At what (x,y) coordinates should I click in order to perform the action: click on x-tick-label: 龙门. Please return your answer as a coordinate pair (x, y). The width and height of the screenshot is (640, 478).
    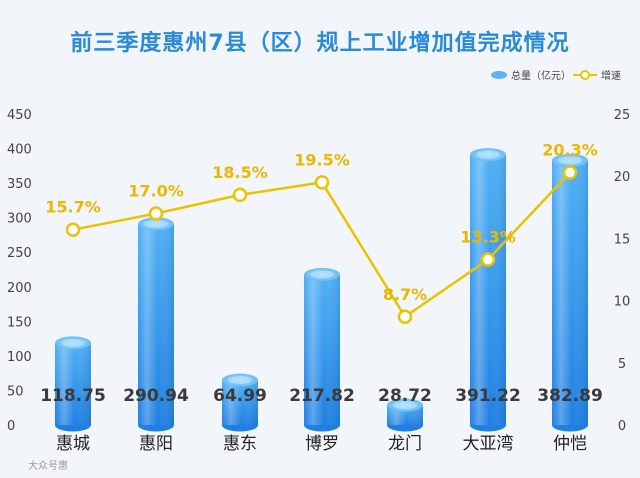
    Looking at the image, I should click on (405, 444).